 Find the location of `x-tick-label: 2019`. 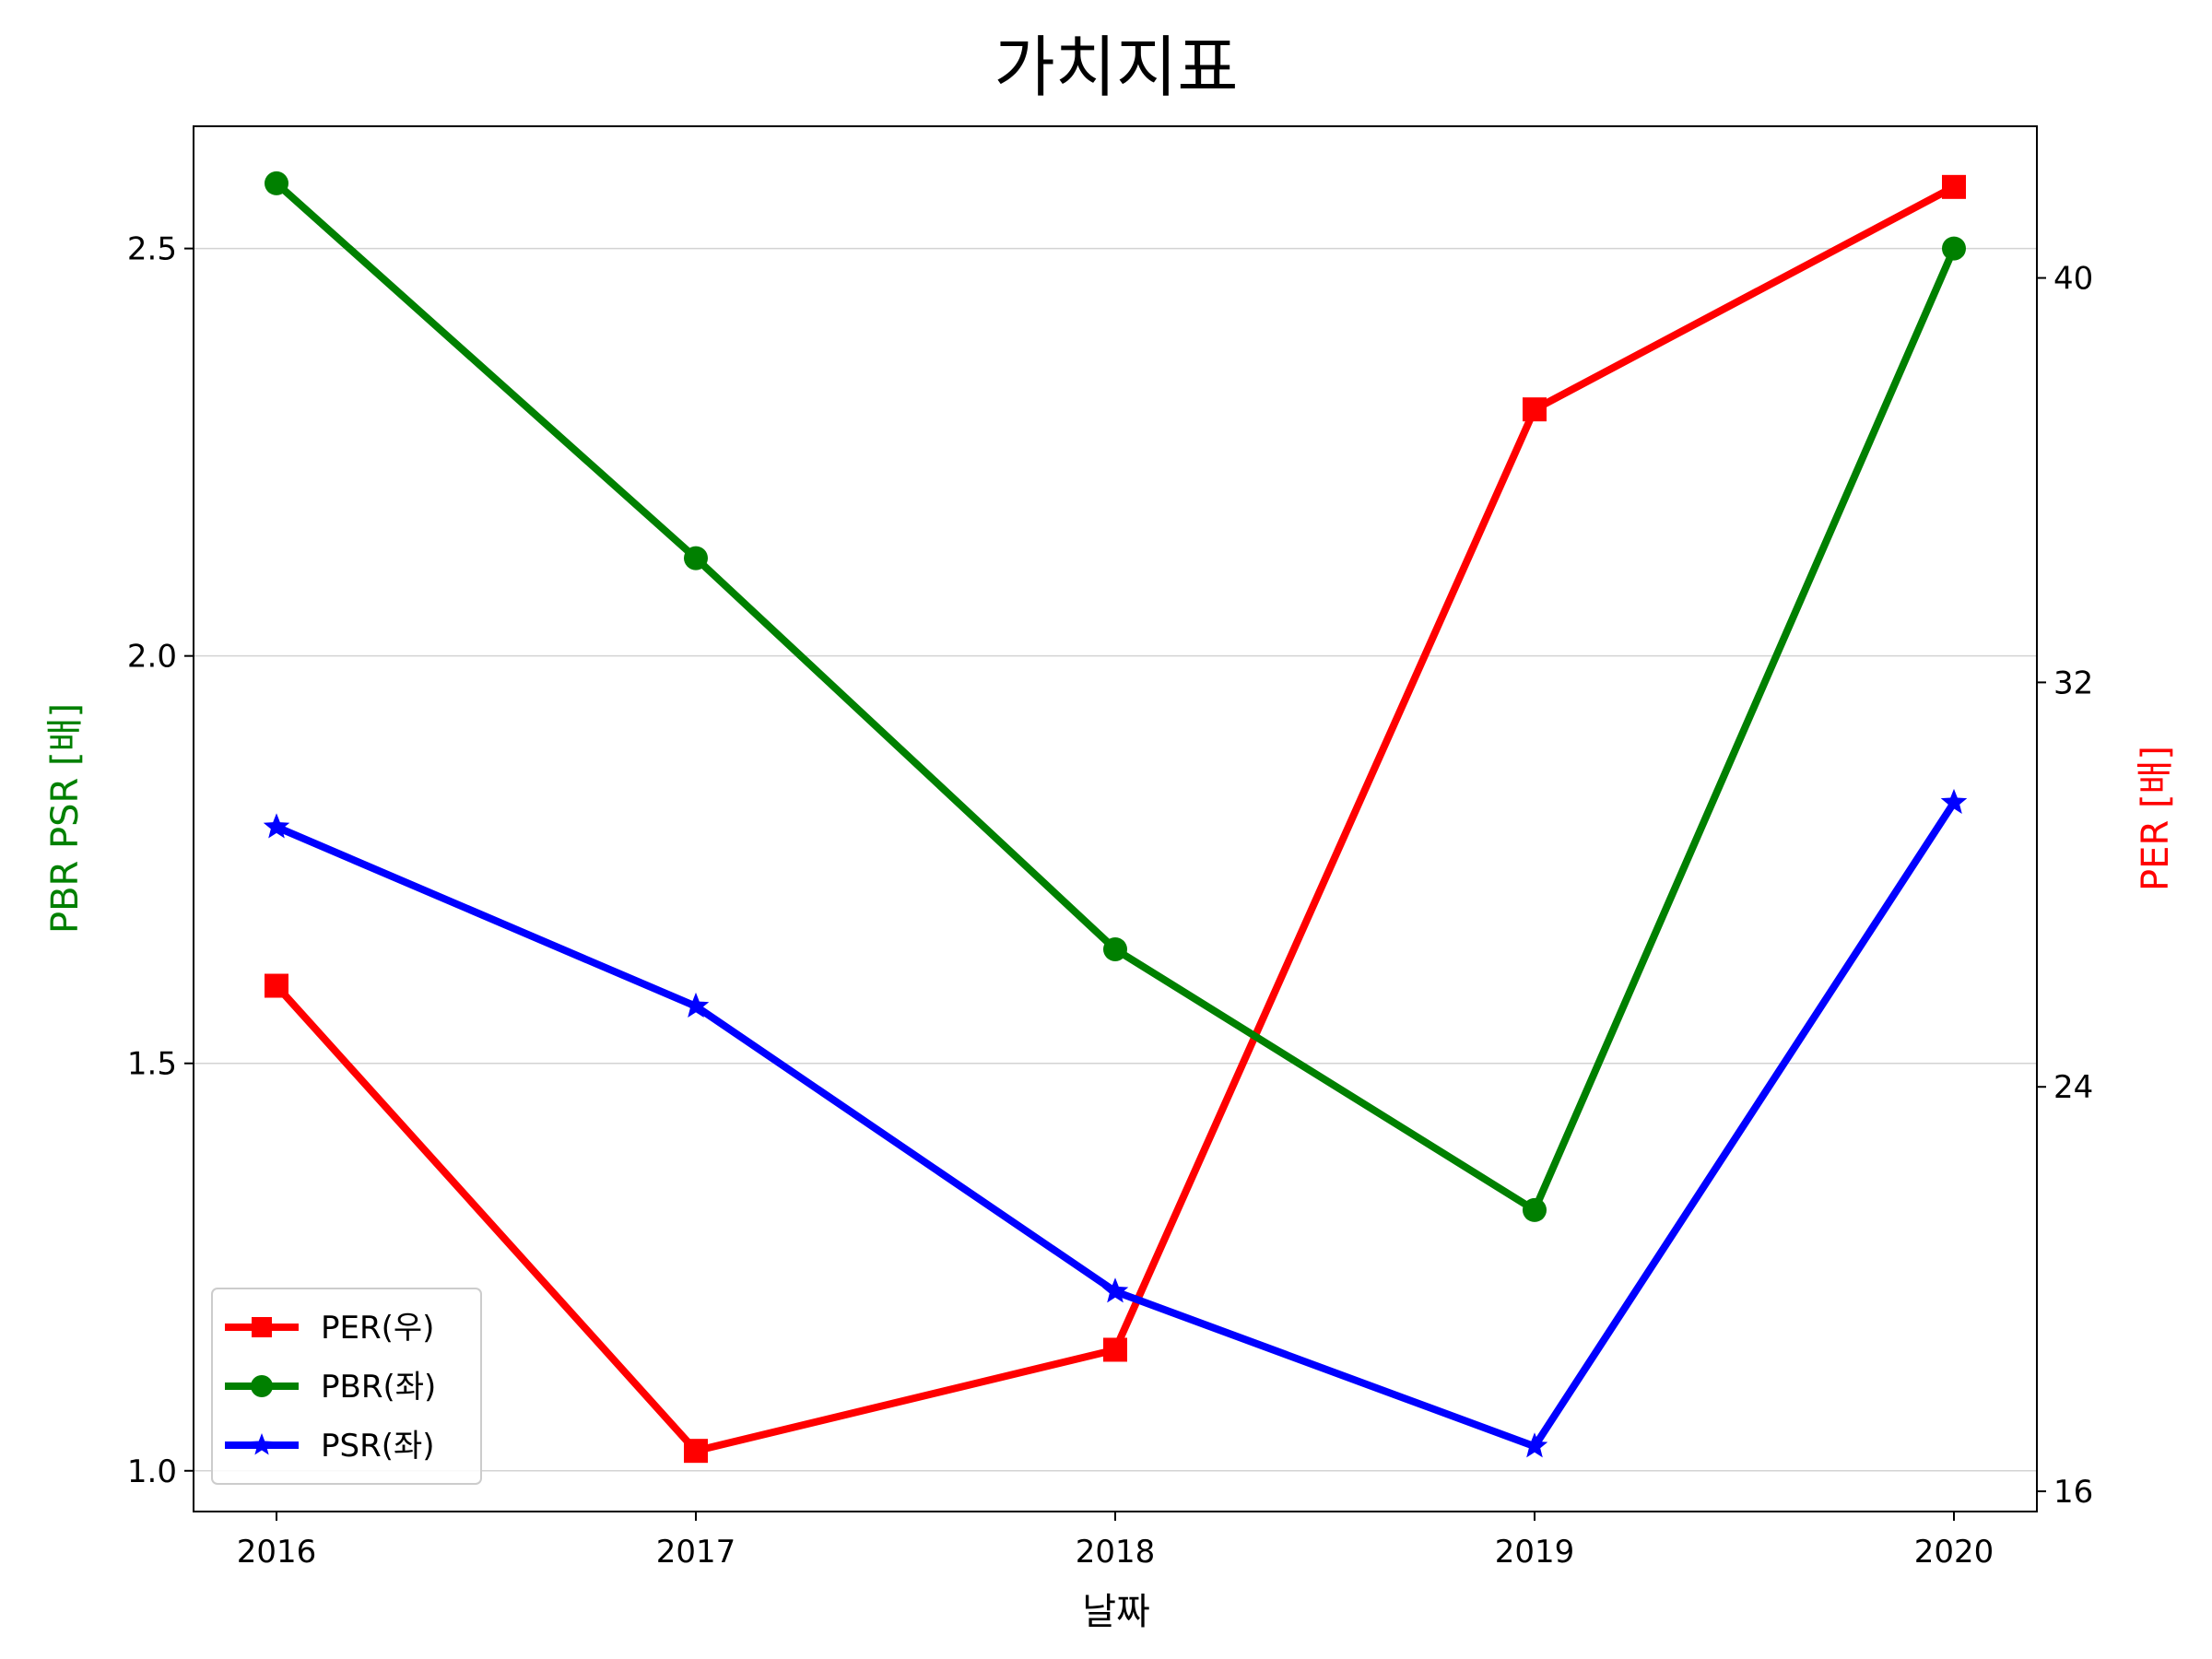

x-tick-label: 2019 is located at coordinates (1535, 1552).